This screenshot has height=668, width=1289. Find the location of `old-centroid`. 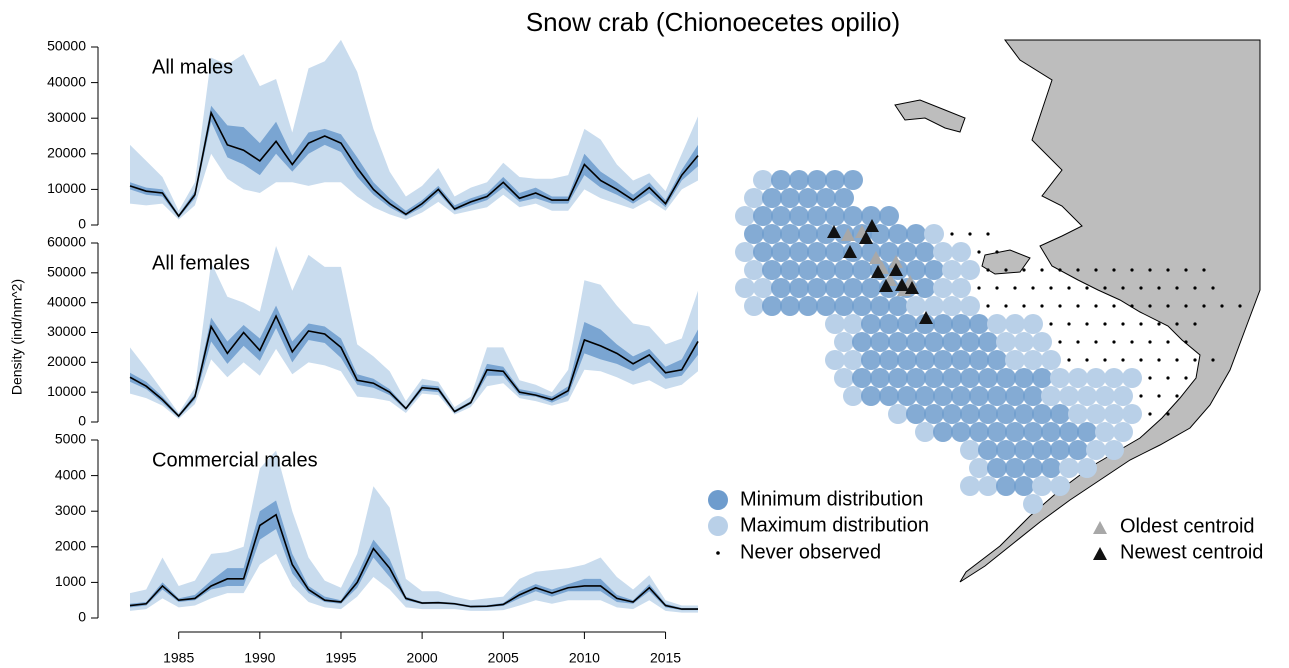

old-centroid is located at coordinates (896, 261).